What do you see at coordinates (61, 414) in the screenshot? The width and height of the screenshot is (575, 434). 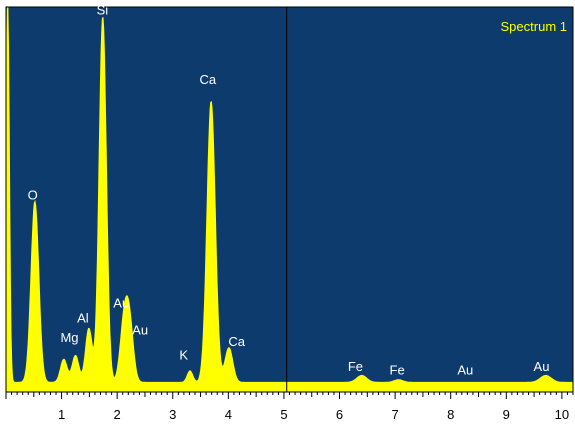 I see `x-tick-label: 1` at bounding box center [61, 414].